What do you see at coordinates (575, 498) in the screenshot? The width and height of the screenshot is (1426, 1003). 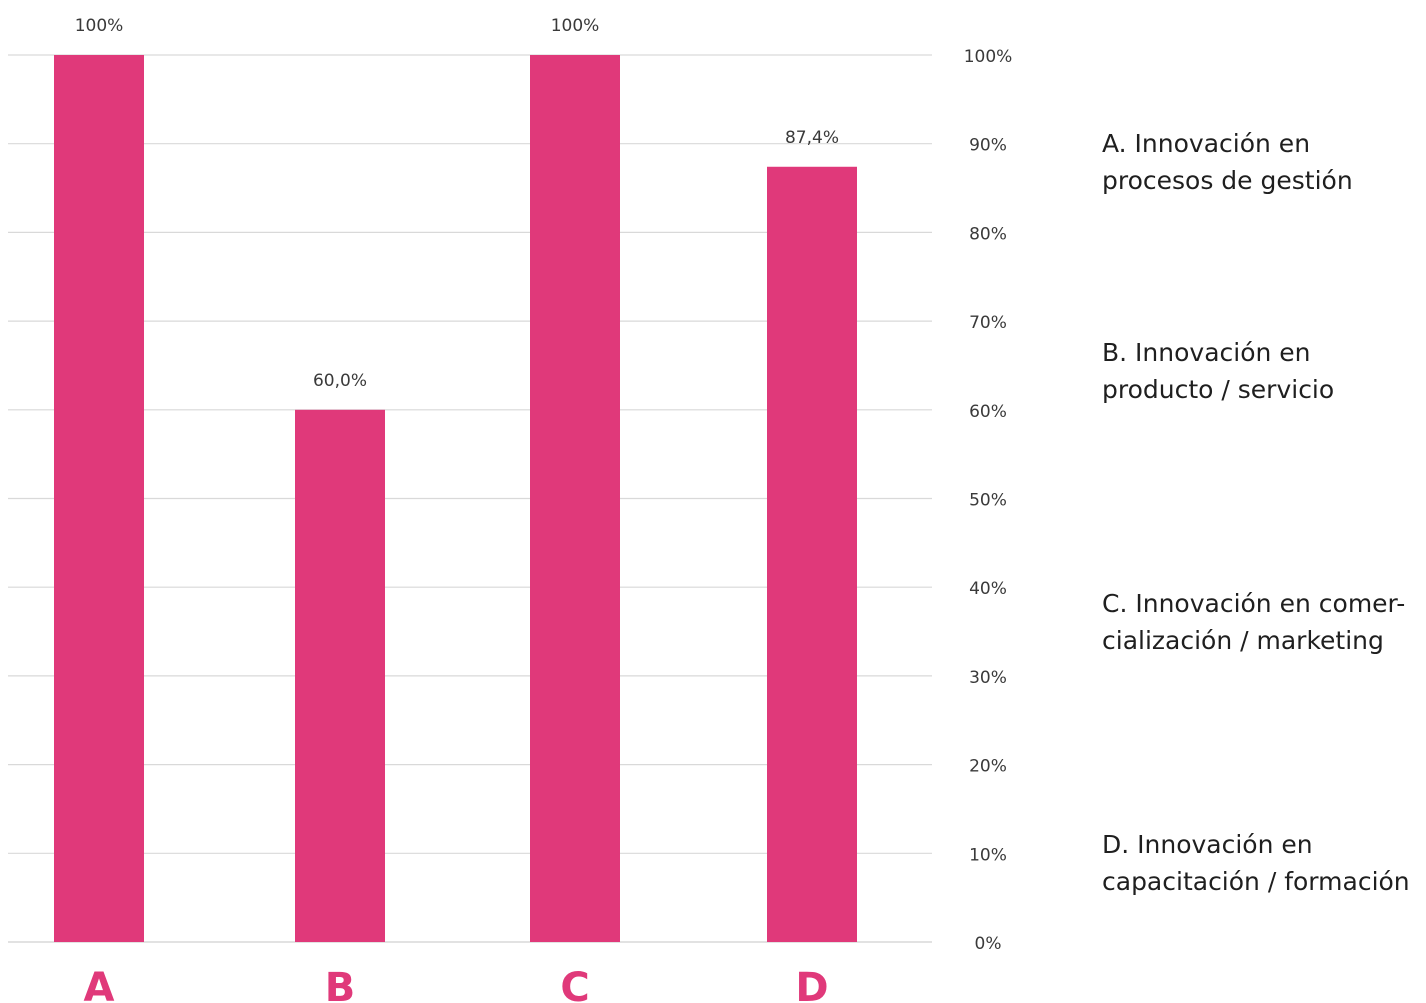 I see `bar-c` at bounding box center [575, 498].